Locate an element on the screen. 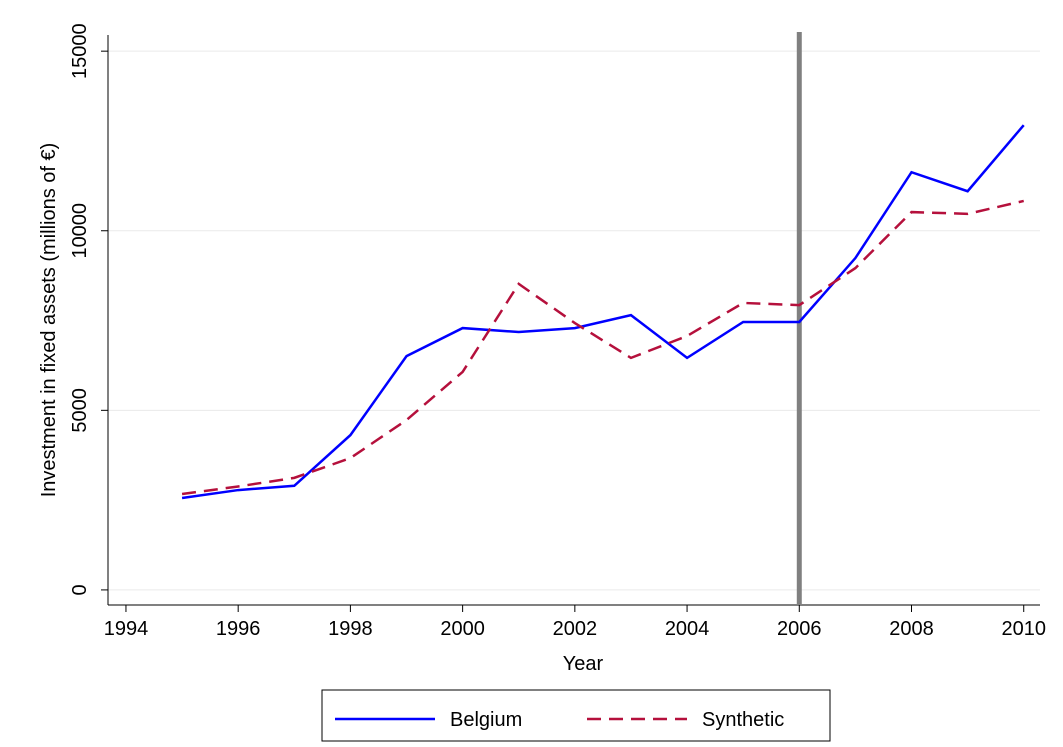 The height and width of the screenshot is (747, 1063). legend-label: Synthetic is located at coordinates (743, 720).